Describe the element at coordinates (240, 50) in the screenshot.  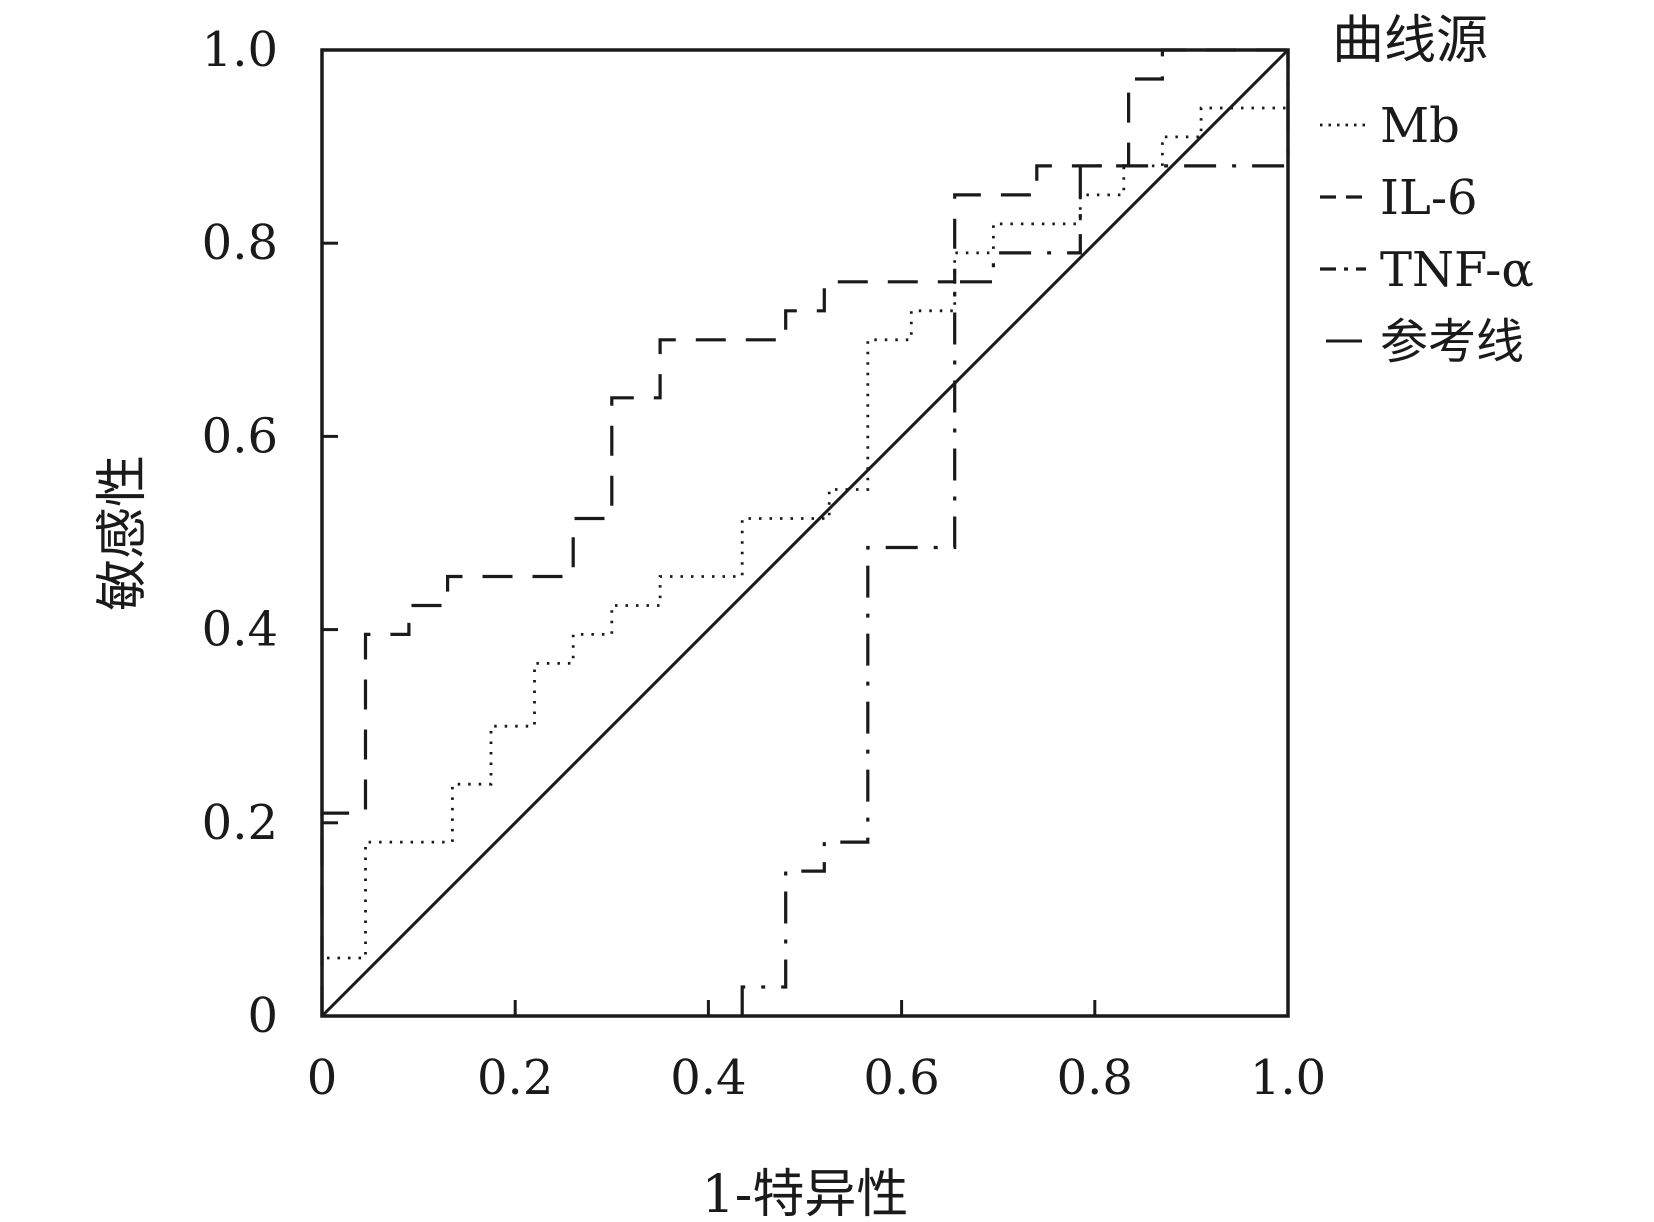
I see `y-tick-label: 1.0` at that location.